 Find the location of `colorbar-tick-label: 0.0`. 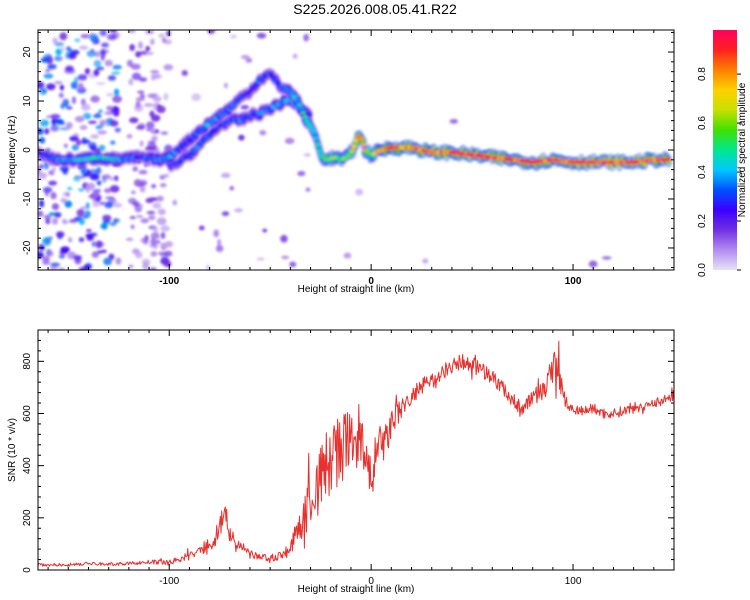

colorbar-tick-label: 0.0 is located at coordinates (702, 270).